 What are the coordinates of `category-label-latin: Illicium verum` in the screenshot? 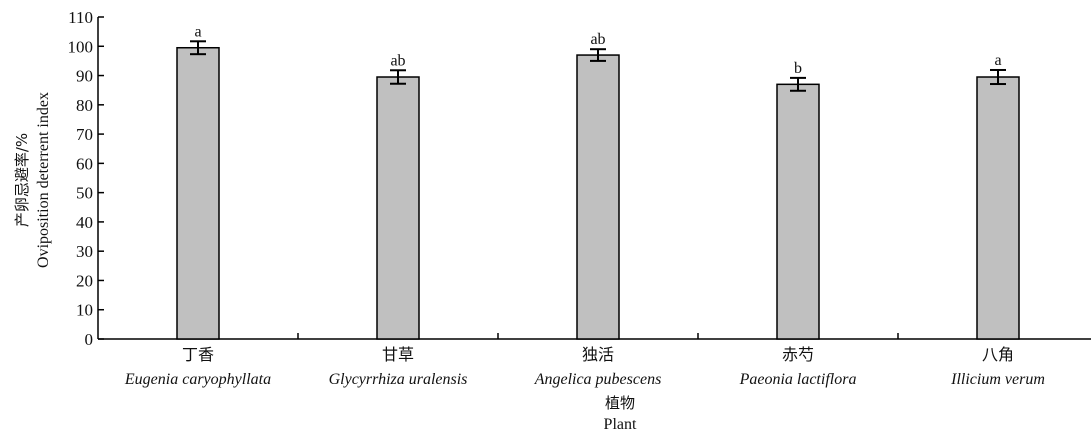 It's located at (997, 379).